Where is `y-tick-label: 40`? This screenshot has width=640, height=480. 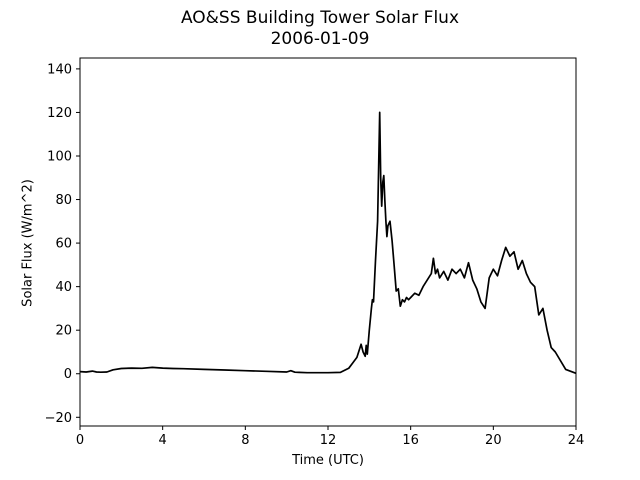
y-tick-label: 40 is located at coordinates (63, 287).